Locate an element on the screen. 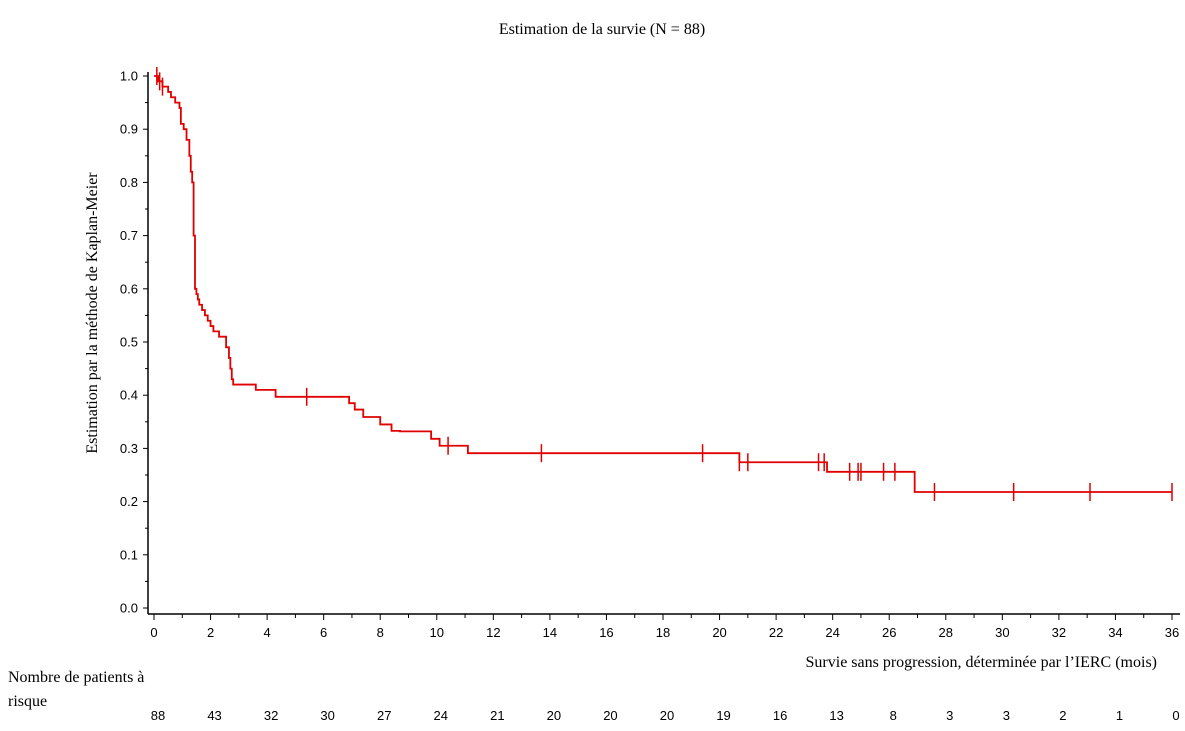  x-tick-label: 18 is located at coordinates (663, 632).